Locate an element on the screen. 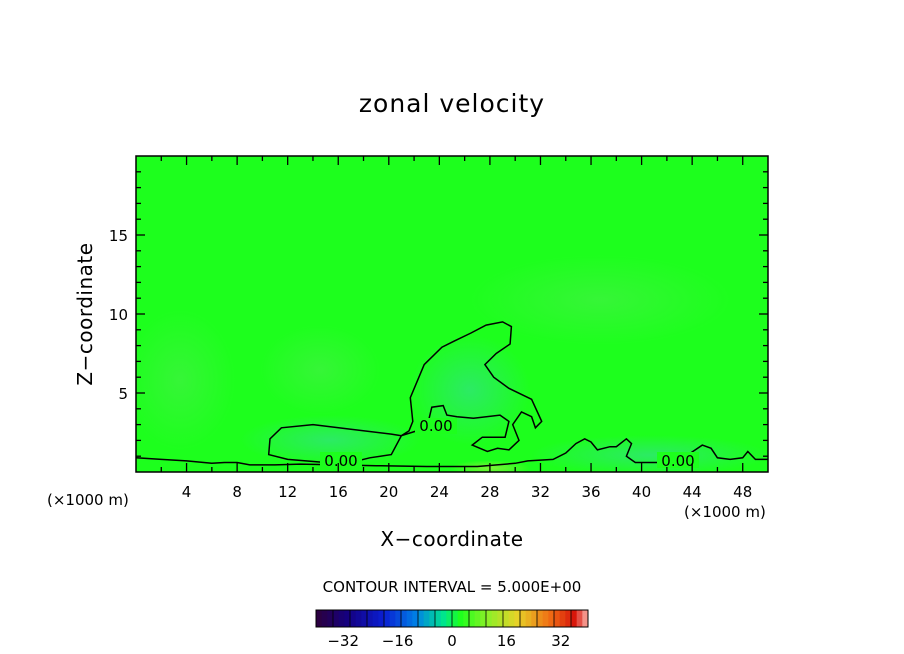 Image resolution: width=904 pixels, height=654 pixels. chart-title: zonal velocity is located at coordinates (452, 103).